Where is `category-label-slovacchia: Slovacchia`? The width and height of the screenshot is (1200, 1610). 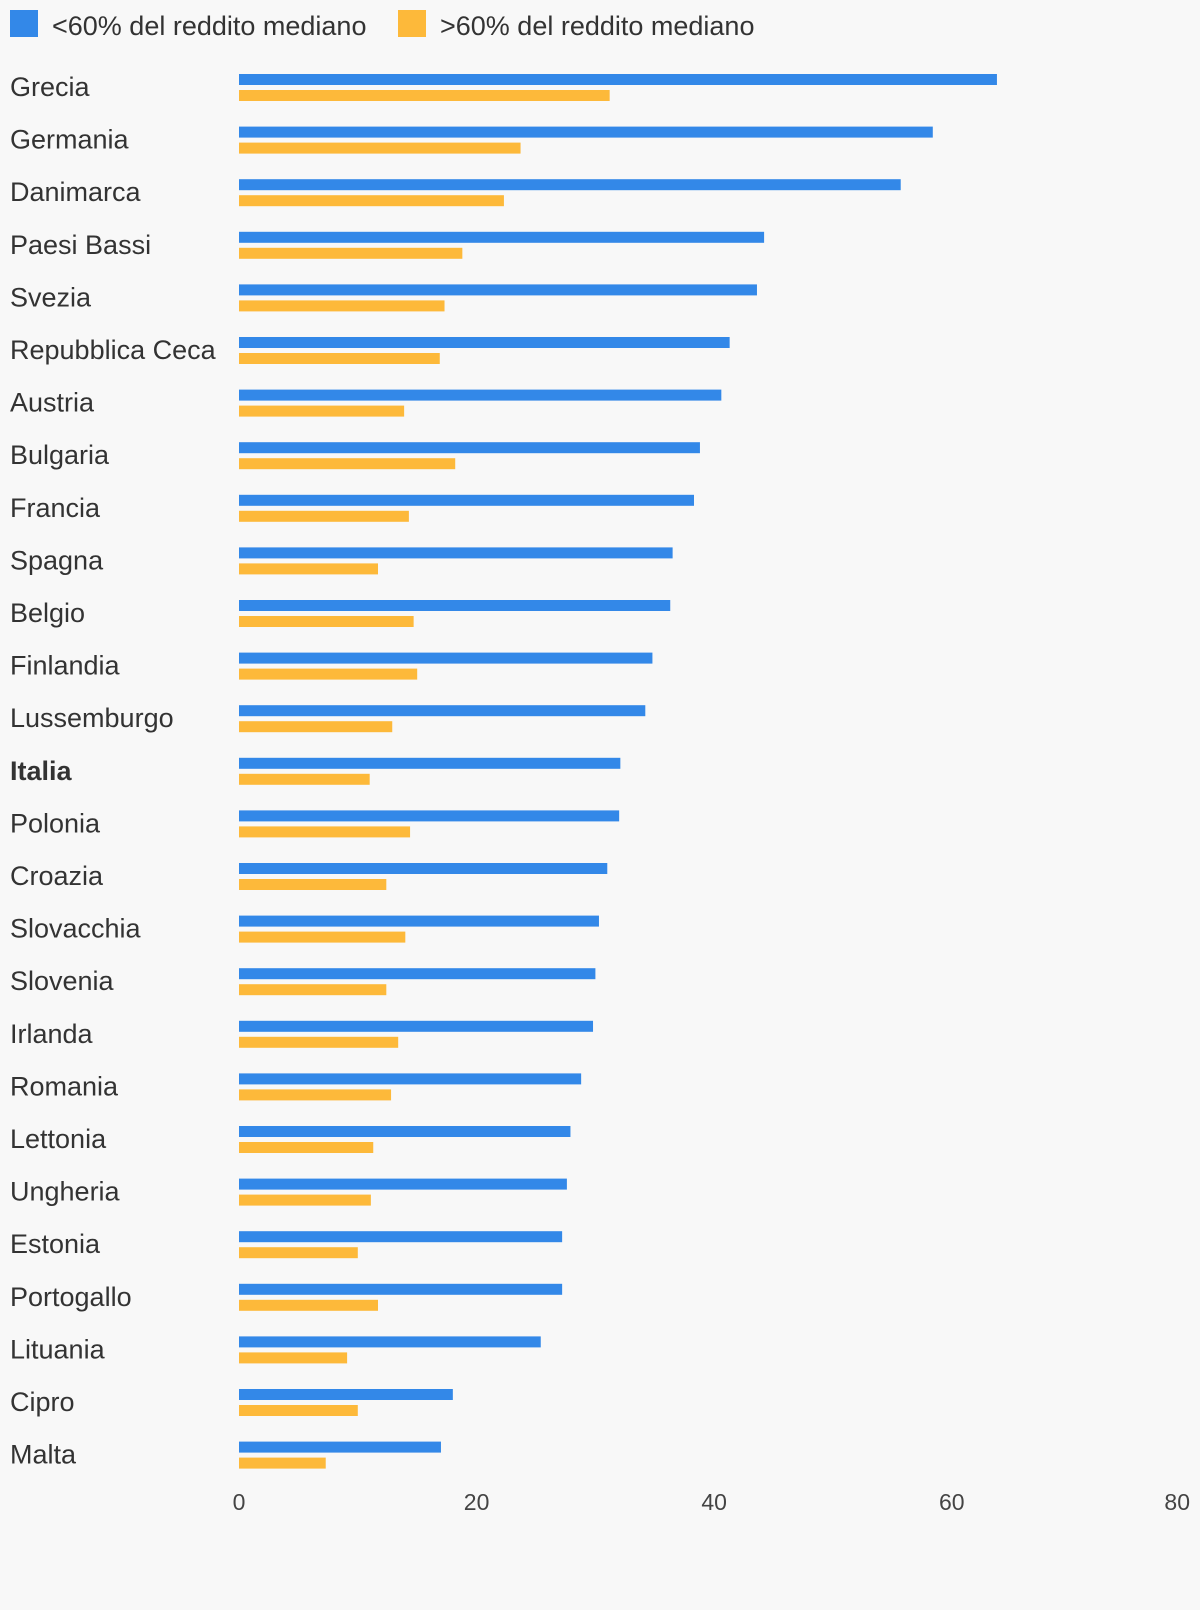 category-label-slovacchia: Slovacchia is located at coordinates (76, 929).